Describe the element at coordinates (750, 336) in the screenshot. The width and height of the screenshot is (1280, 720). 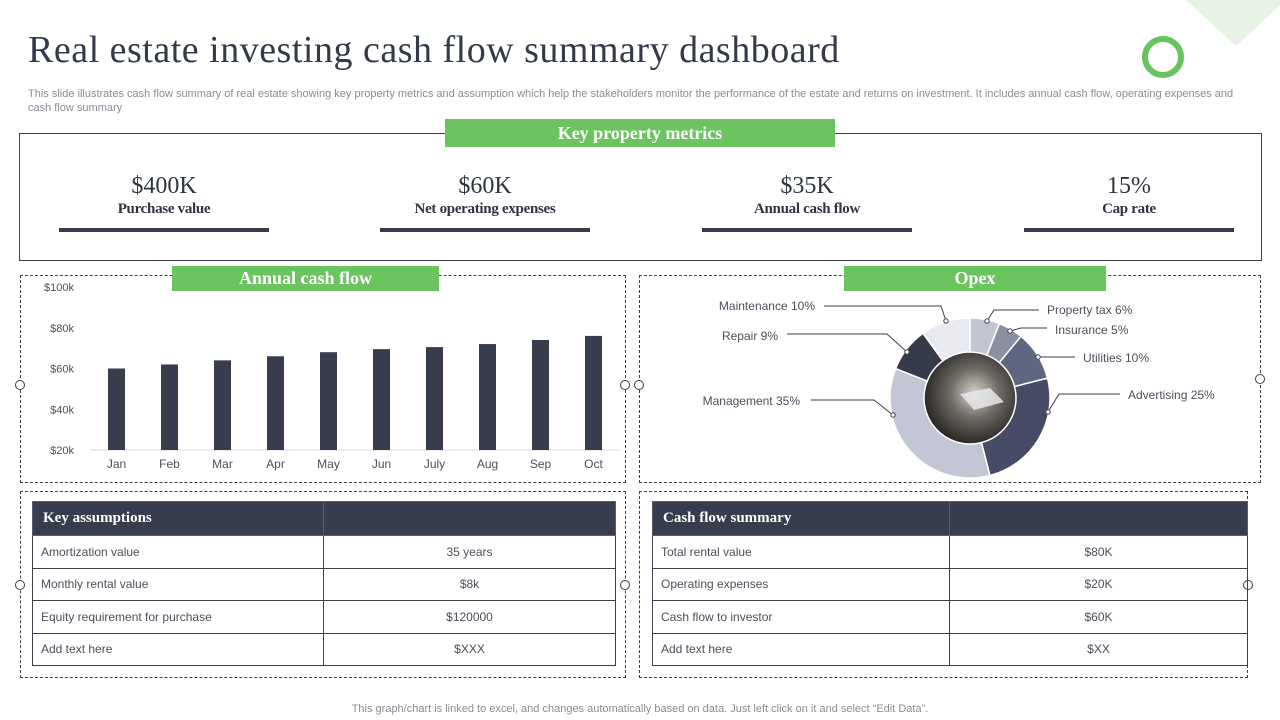
I see `slice-label: Repair 9%` at that location.